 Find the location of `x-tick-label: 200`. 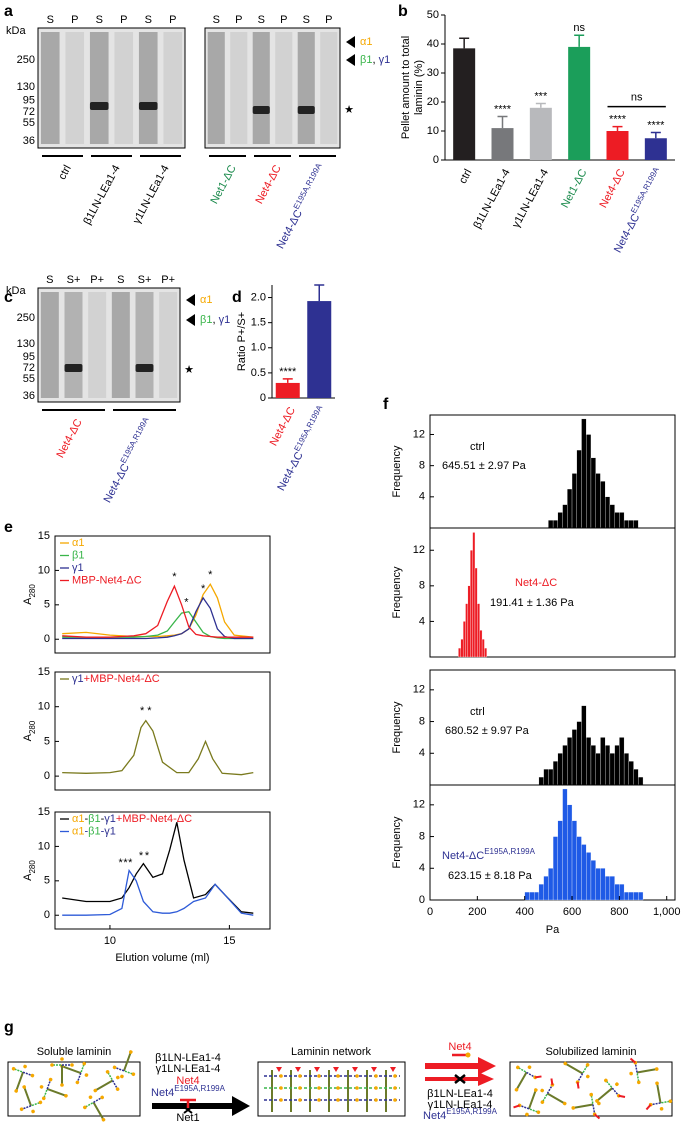

x-tick-label: 200 is located at coordinates (477, 912).